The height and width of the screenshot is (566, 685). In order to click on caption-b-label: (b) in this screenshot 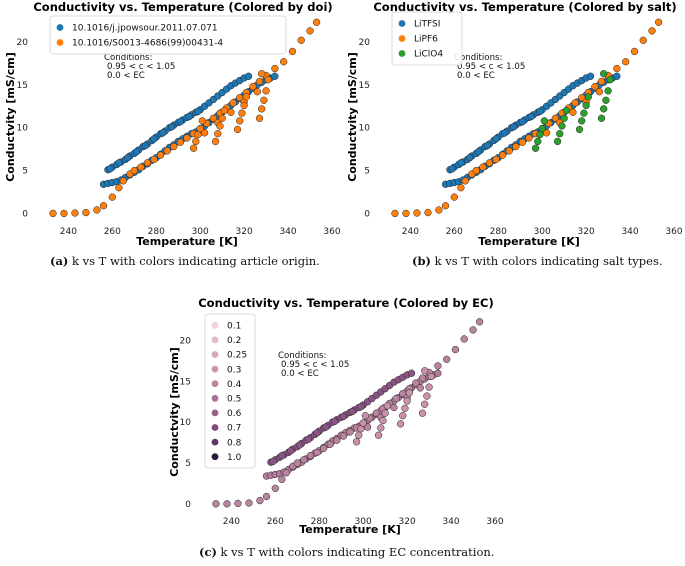, I will do `click(421, 261)`.